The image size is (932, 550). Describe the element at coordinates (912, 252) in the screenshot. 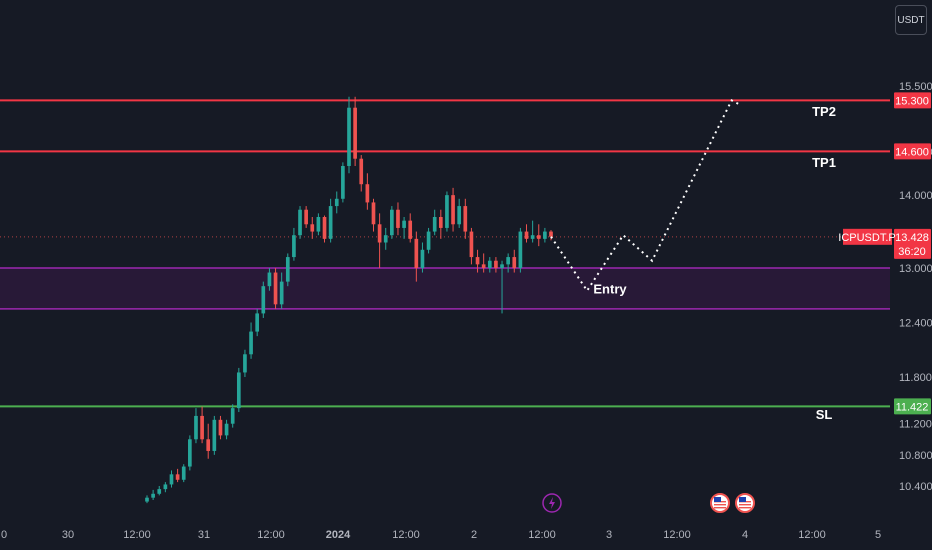

I see `current-price-tag-text: 36:20` at that location.